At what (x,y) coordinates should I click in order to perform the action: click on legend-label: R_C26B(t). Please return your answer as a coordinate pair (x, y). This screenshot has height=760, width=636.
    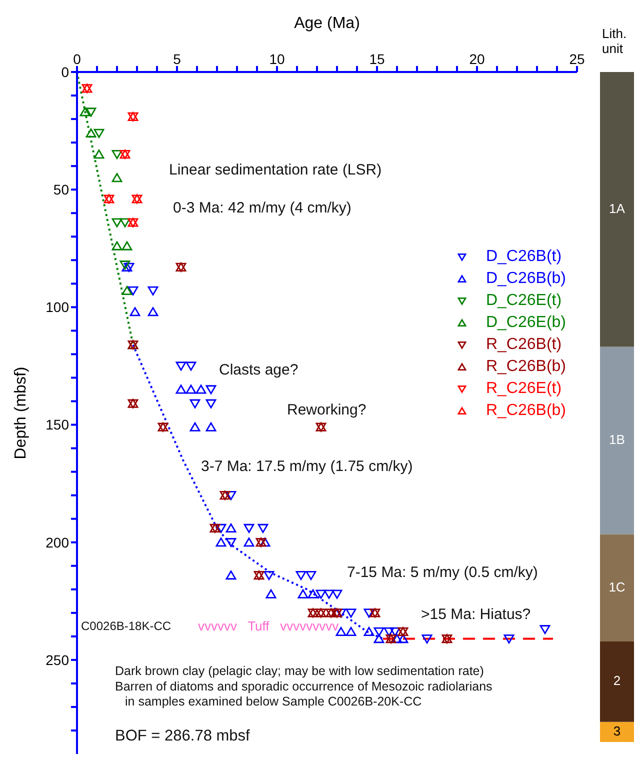
    Looking at the image, I should click on (524, 345).